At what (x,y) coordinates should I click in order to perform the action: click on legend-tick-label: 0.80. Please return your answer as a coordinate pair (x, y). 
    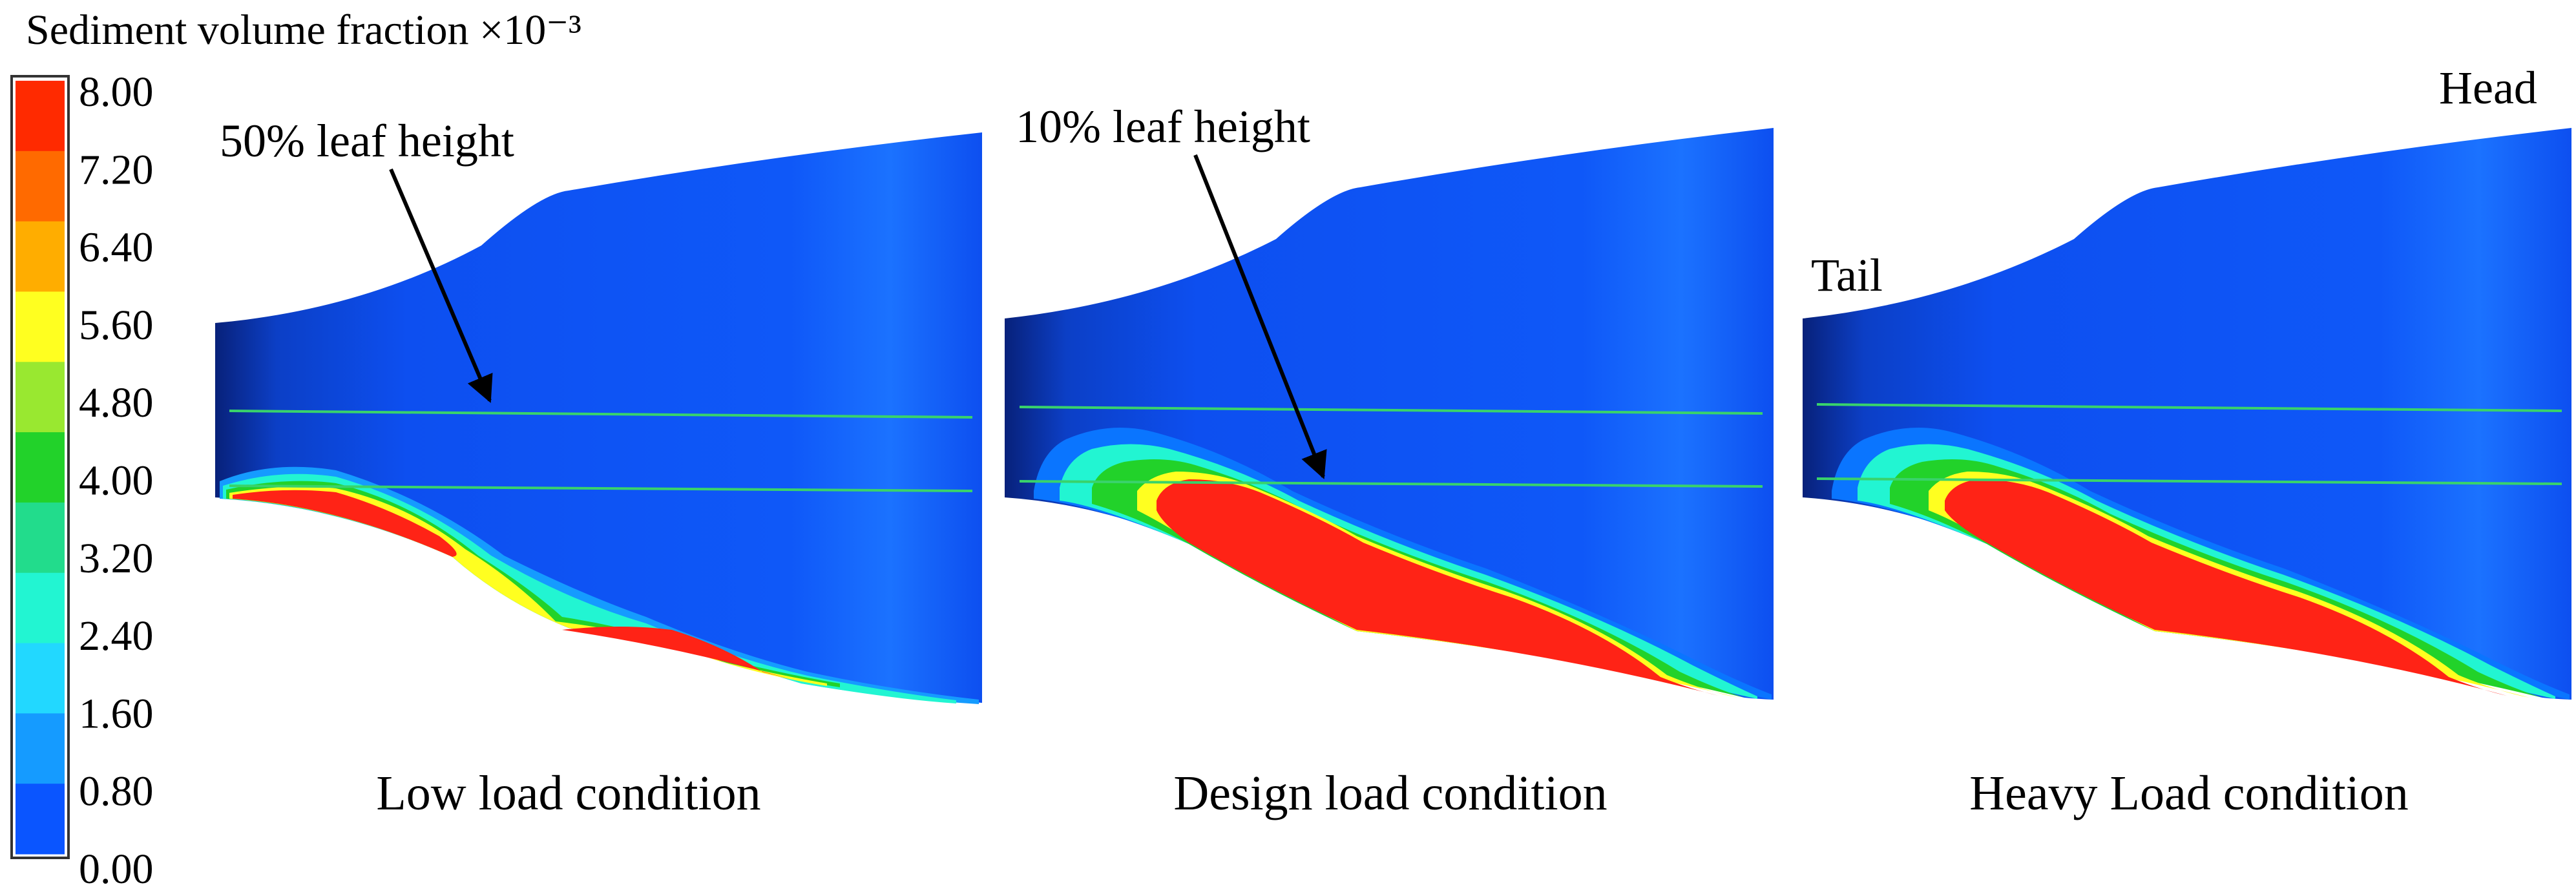
    Looking at the image, I should click on (116, 791).